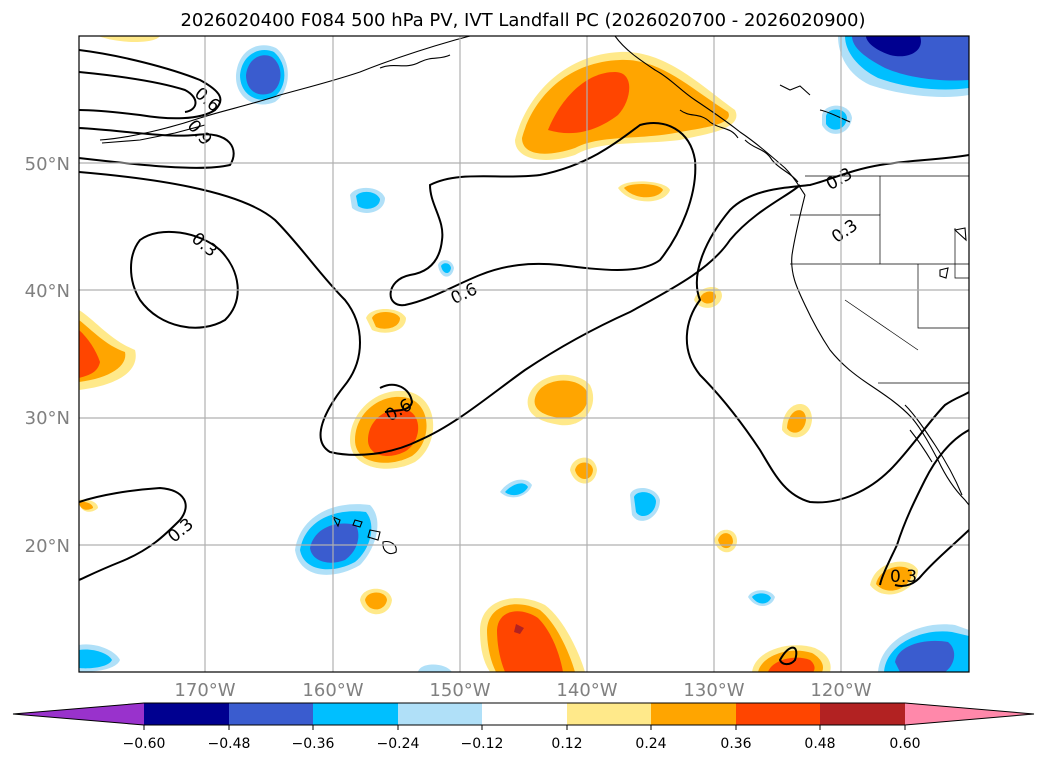 This screenshot has width=1047, height=765. Describe the element at coordinates (819, 744) in the screenshot. I see `colorbar-tick-label: 0.48` at that location.